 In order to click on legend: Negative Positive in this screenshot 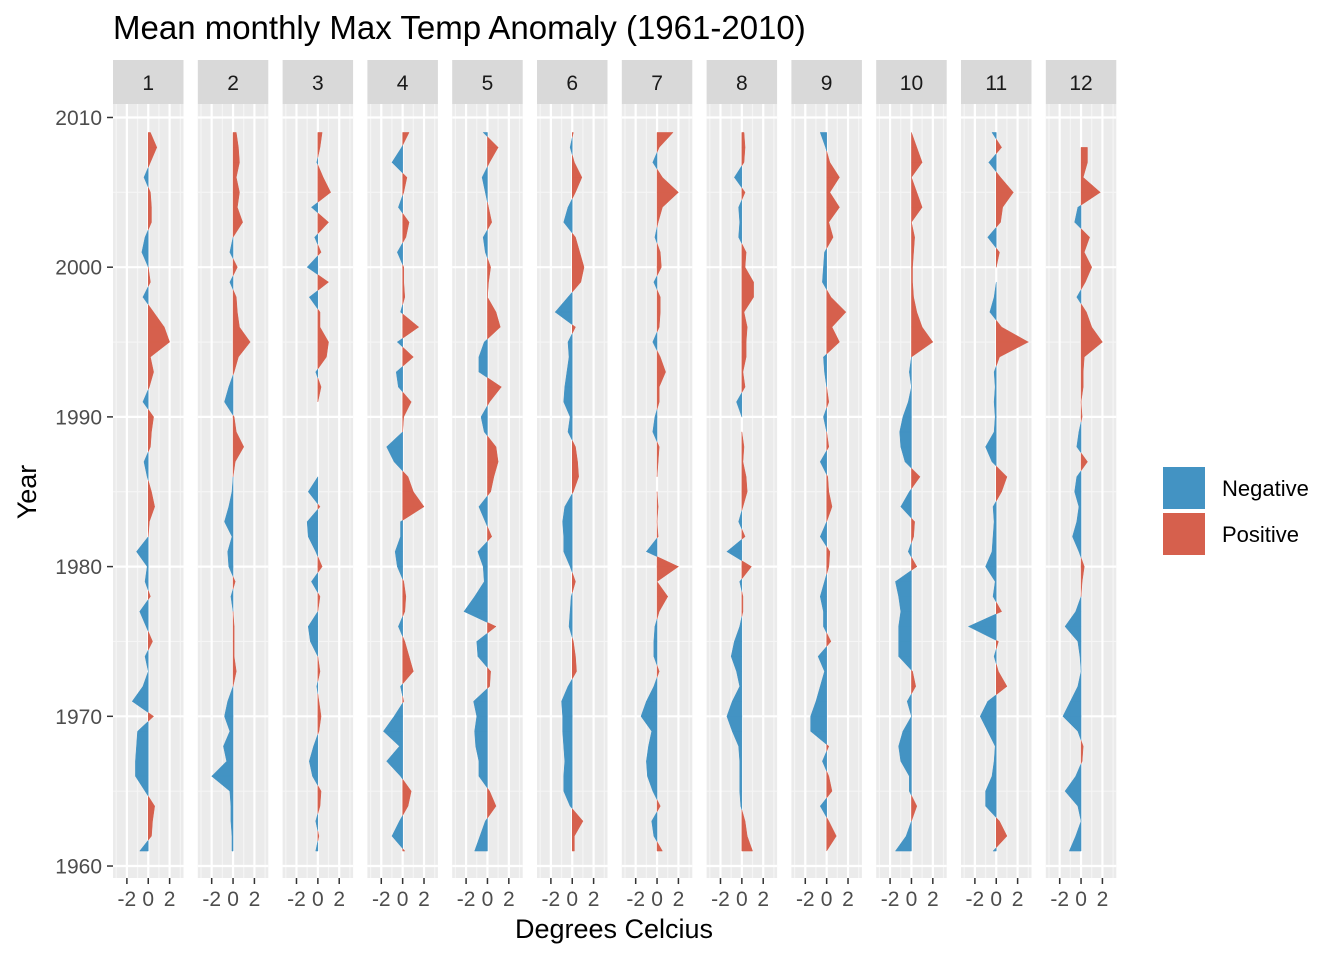, I will do `click(1236, 511)`.